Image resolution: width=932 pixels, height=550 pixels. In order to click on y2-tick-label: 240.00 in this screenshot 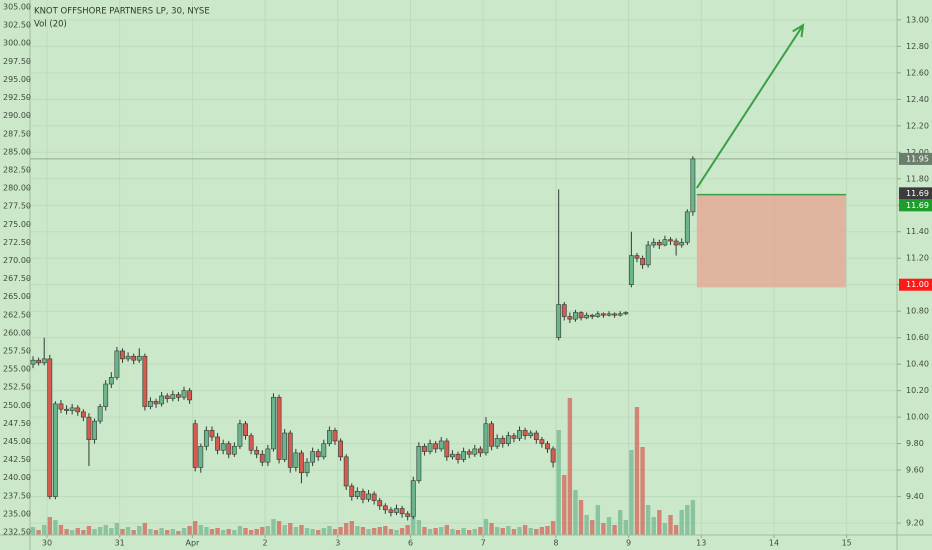, I will do `click(17, 477)`.